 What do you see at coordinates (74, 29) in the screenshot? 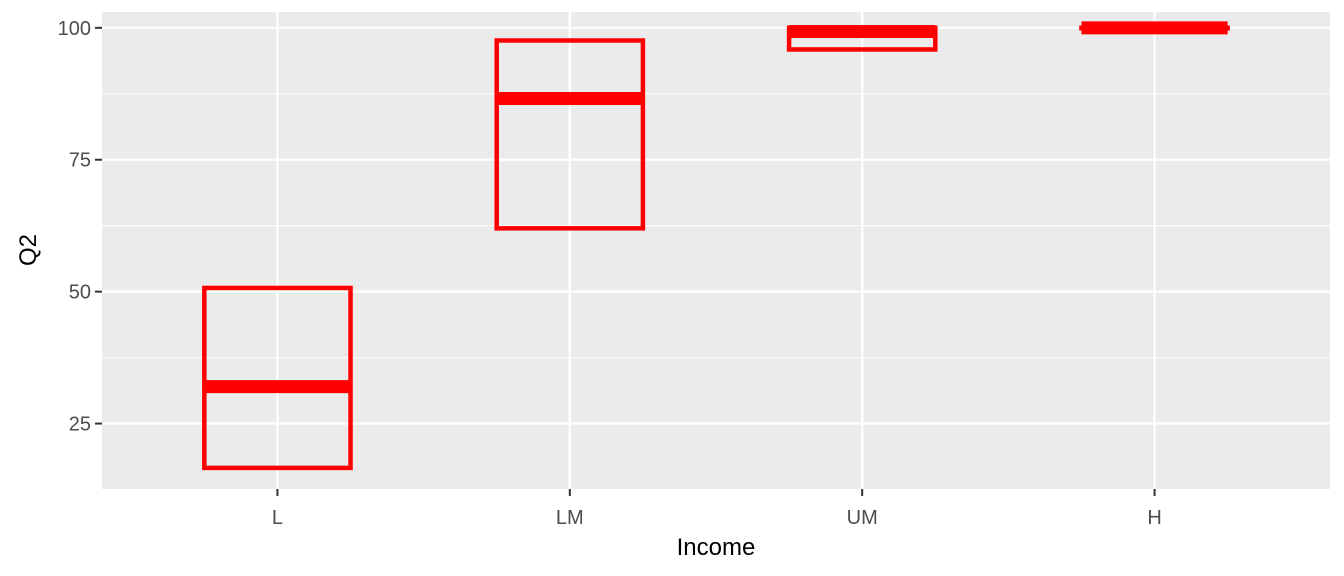
I see `y-tick-label: 100` at bounding box center [74, 29].